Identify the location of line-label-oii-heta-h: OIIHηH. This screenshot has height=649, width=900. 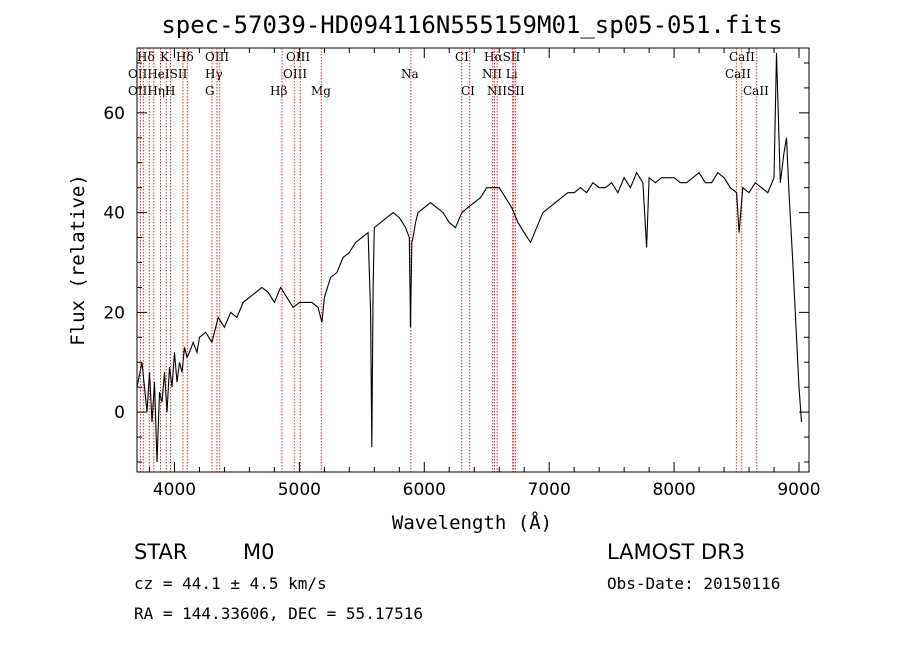
(151, 91).